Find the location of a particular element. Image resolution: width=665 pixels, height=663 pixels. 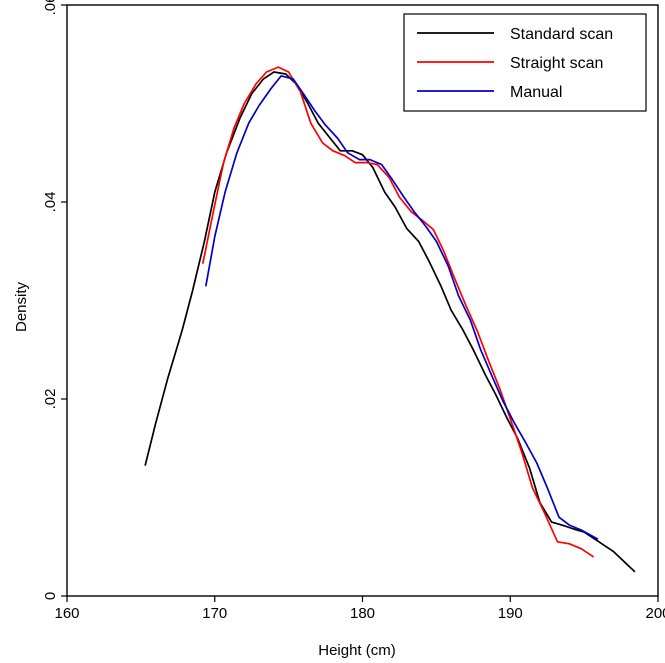

y-tick-label: .02 is located at coordinates (50, 399).